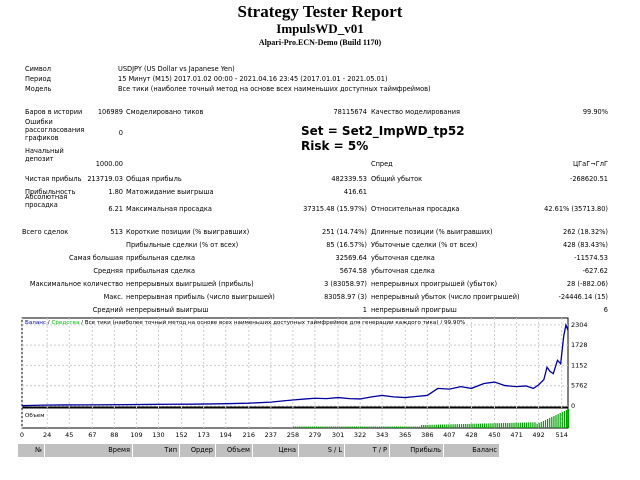 The width and height of the screenshot is (640, 480). What do you see at coordinates (136, 435) in the screenshot?
I see `x-tick-label: 109` at bounding box center [136, 435].